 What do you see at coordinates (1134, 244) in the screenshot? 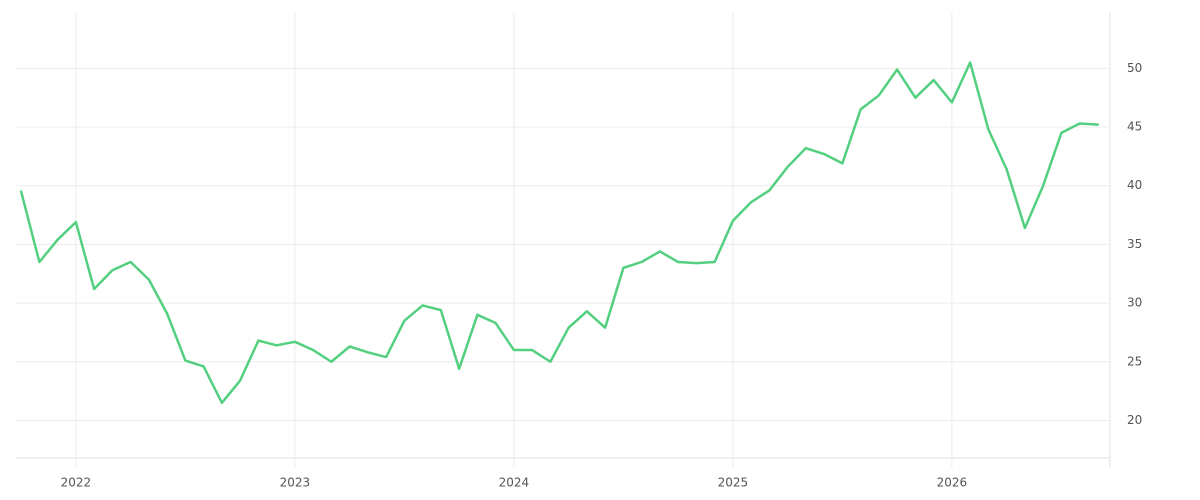
I see `y-tick-label: 35` at bounding box center [1134, 244].